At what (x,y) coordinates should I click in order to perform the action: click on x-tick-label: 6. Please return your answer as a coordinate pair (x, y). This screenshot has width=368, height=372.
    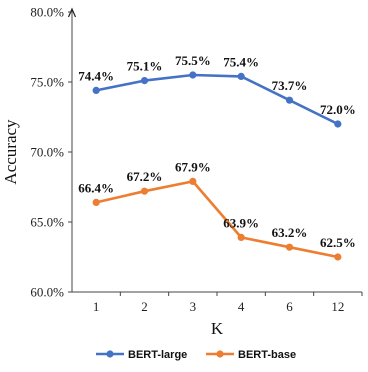
    Looking at the image, I should click on (289, 306).